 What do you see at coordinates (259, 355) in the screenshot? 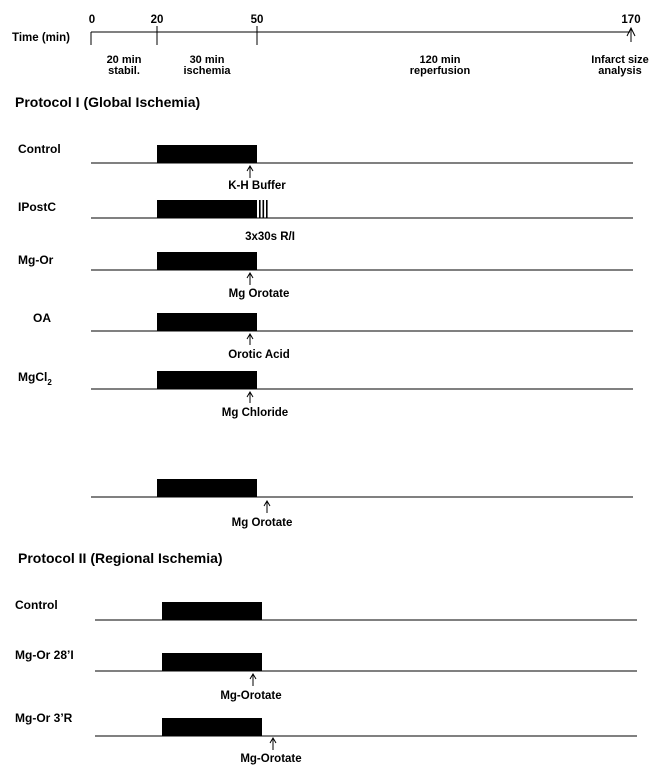
I see `treatment-label: Orotic Acid` at bounding box center [259, 355].